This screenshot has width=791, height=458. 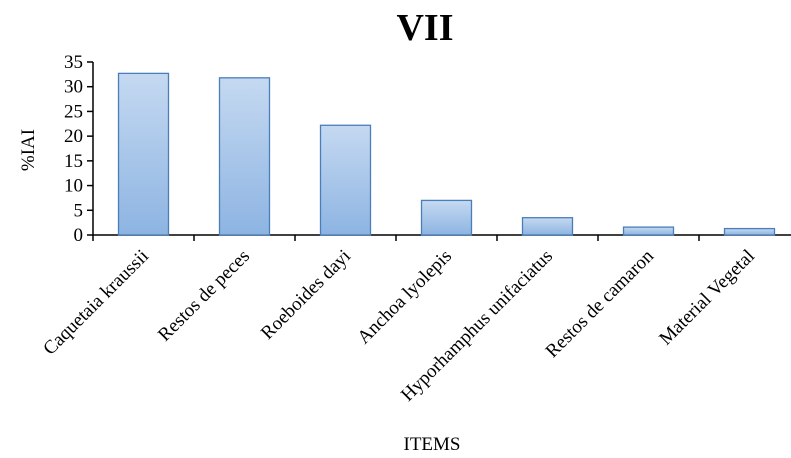 I want to click on x-tick-label: Restos de peces, so click(x=204, y=296).